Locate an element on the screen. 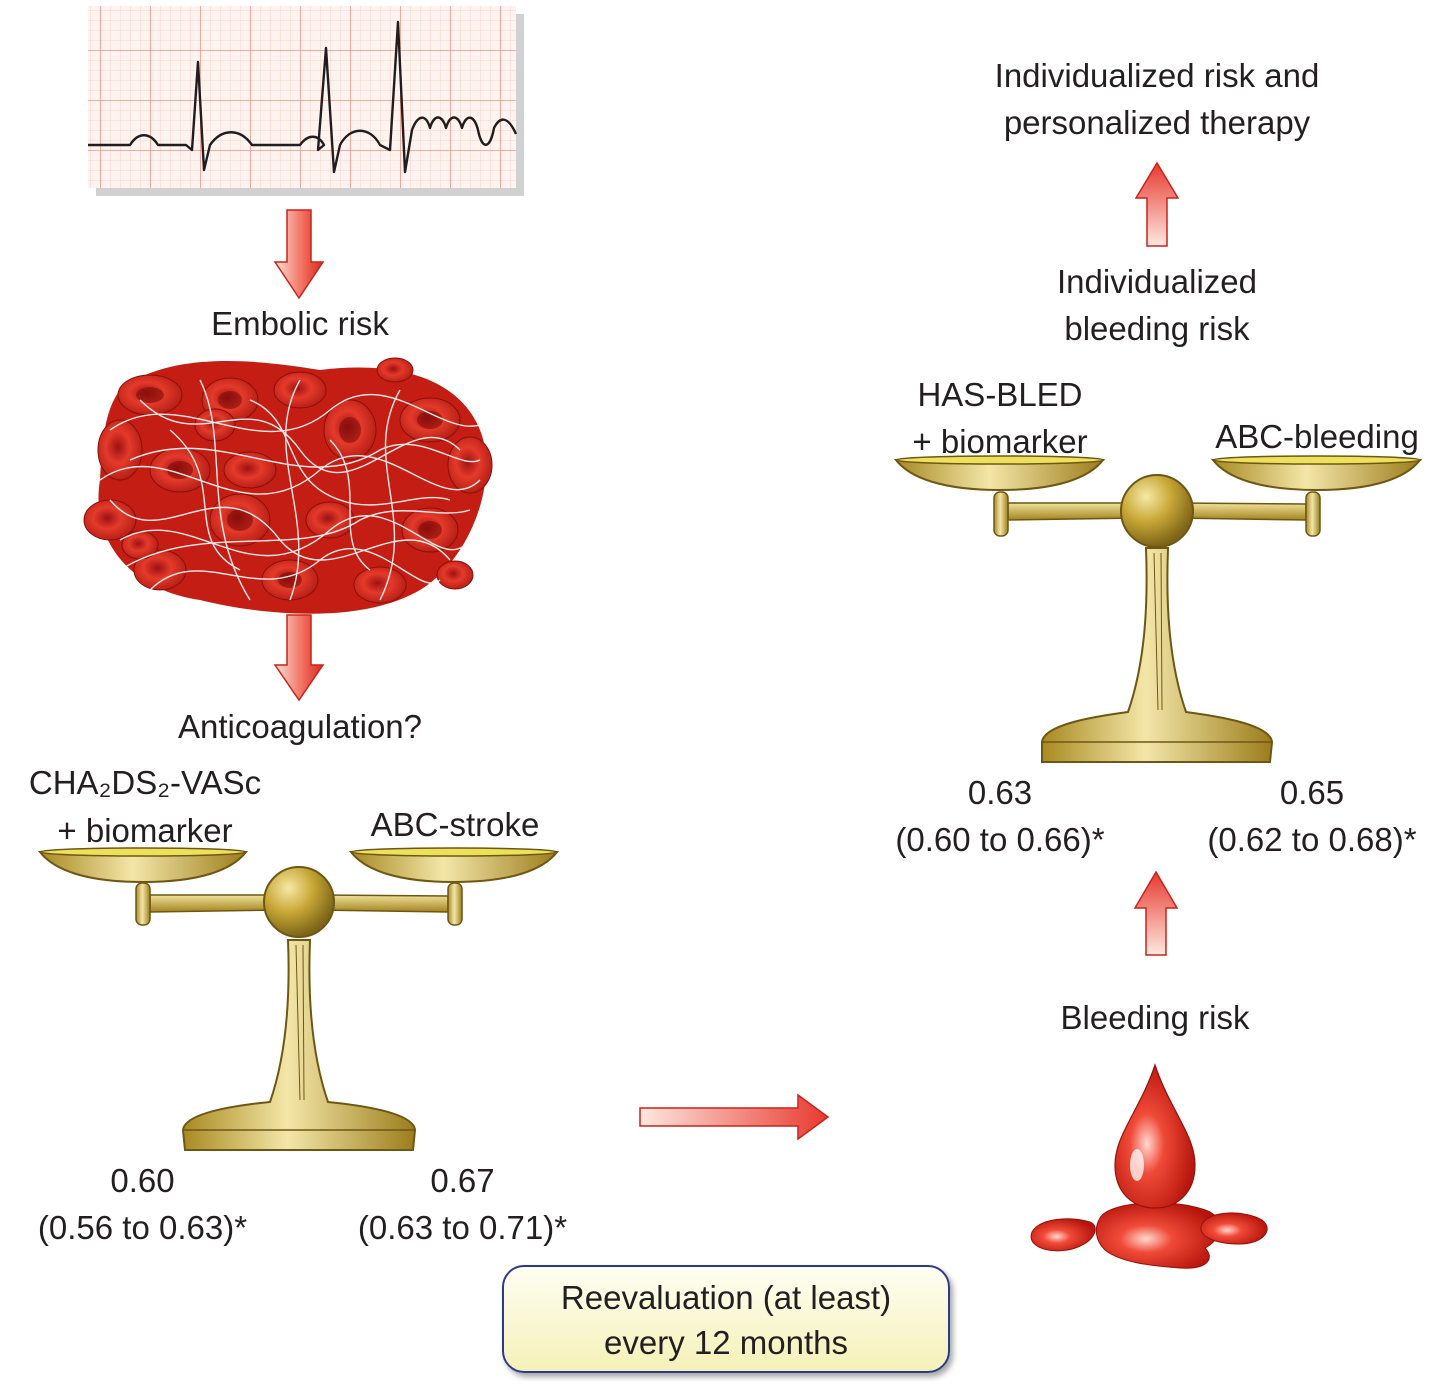  bleeding-risk-label: Bleeding risk is located at coordinates (1155, 1017).